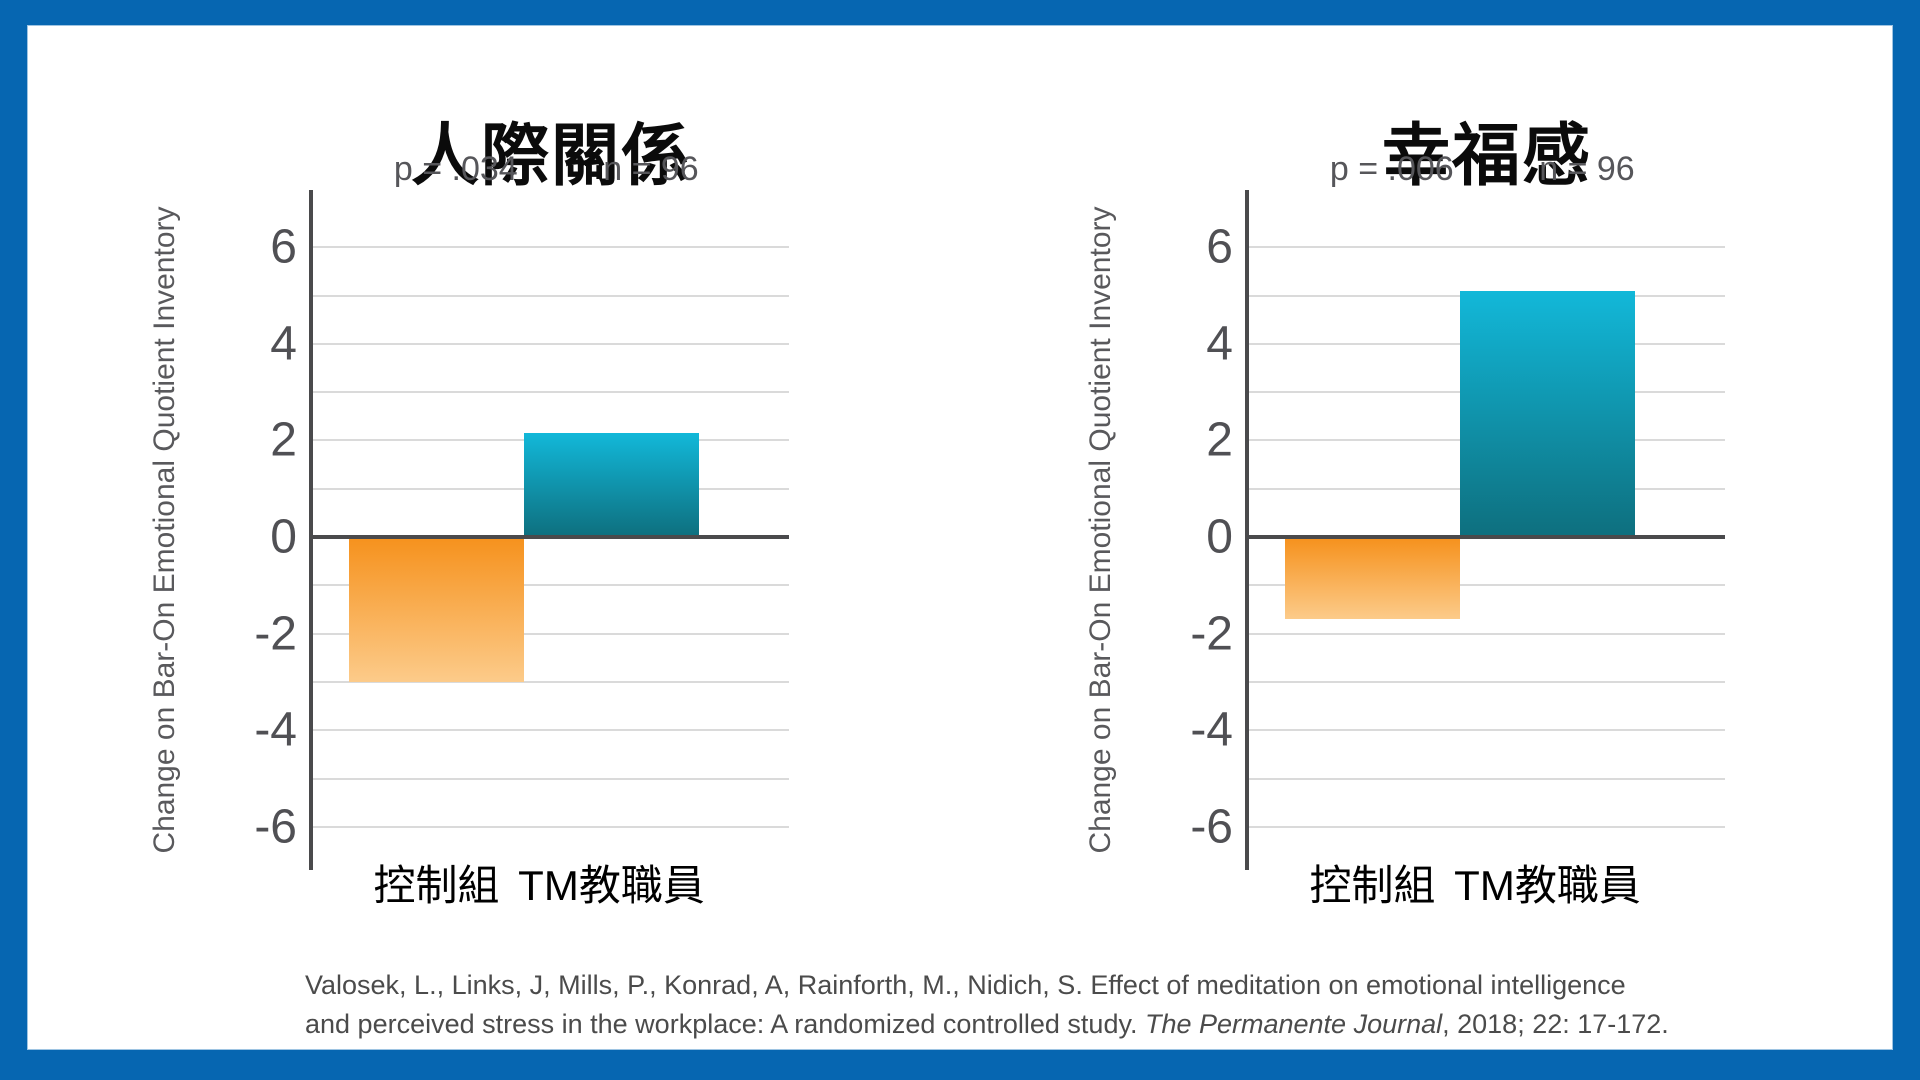 The height and width of the screenshot is (1080, 1920). Describe the element at coordinates (1293, 1024) in the screenshot. I see `citation-journal-name: The Permanente Journal` at that location.